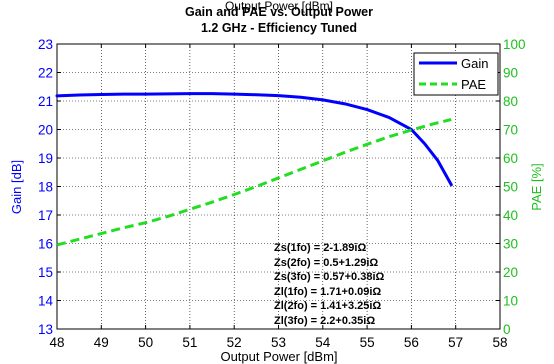  I want to click on tick-label-y-right: 60, so click(510, 158).